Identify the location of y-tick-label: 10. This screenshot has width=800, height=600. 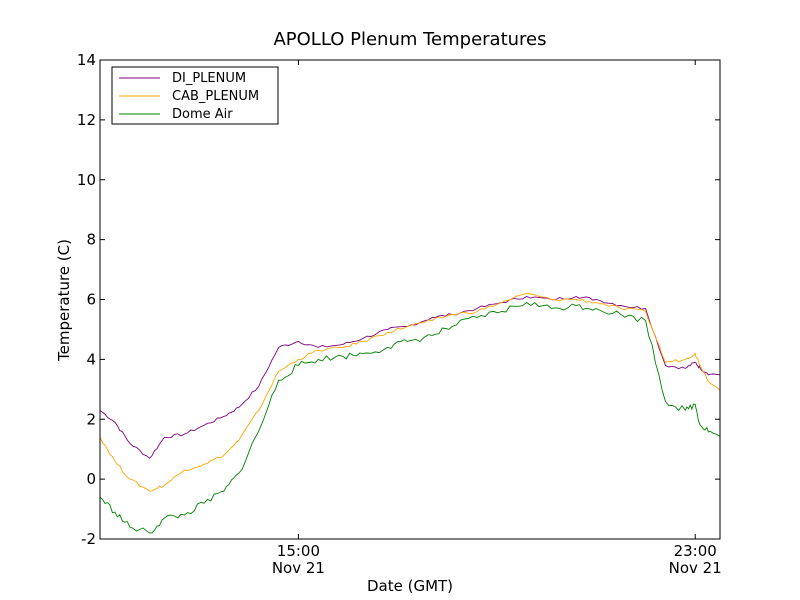
(86, 180).